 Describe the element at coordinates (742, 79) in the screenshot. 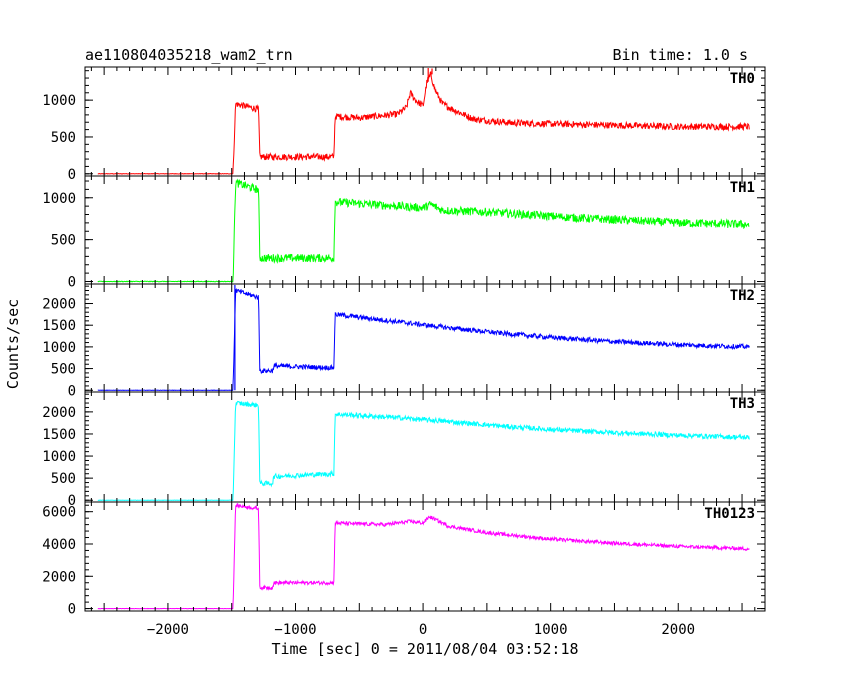

I see `panel-label-th0: TH0` at that location.